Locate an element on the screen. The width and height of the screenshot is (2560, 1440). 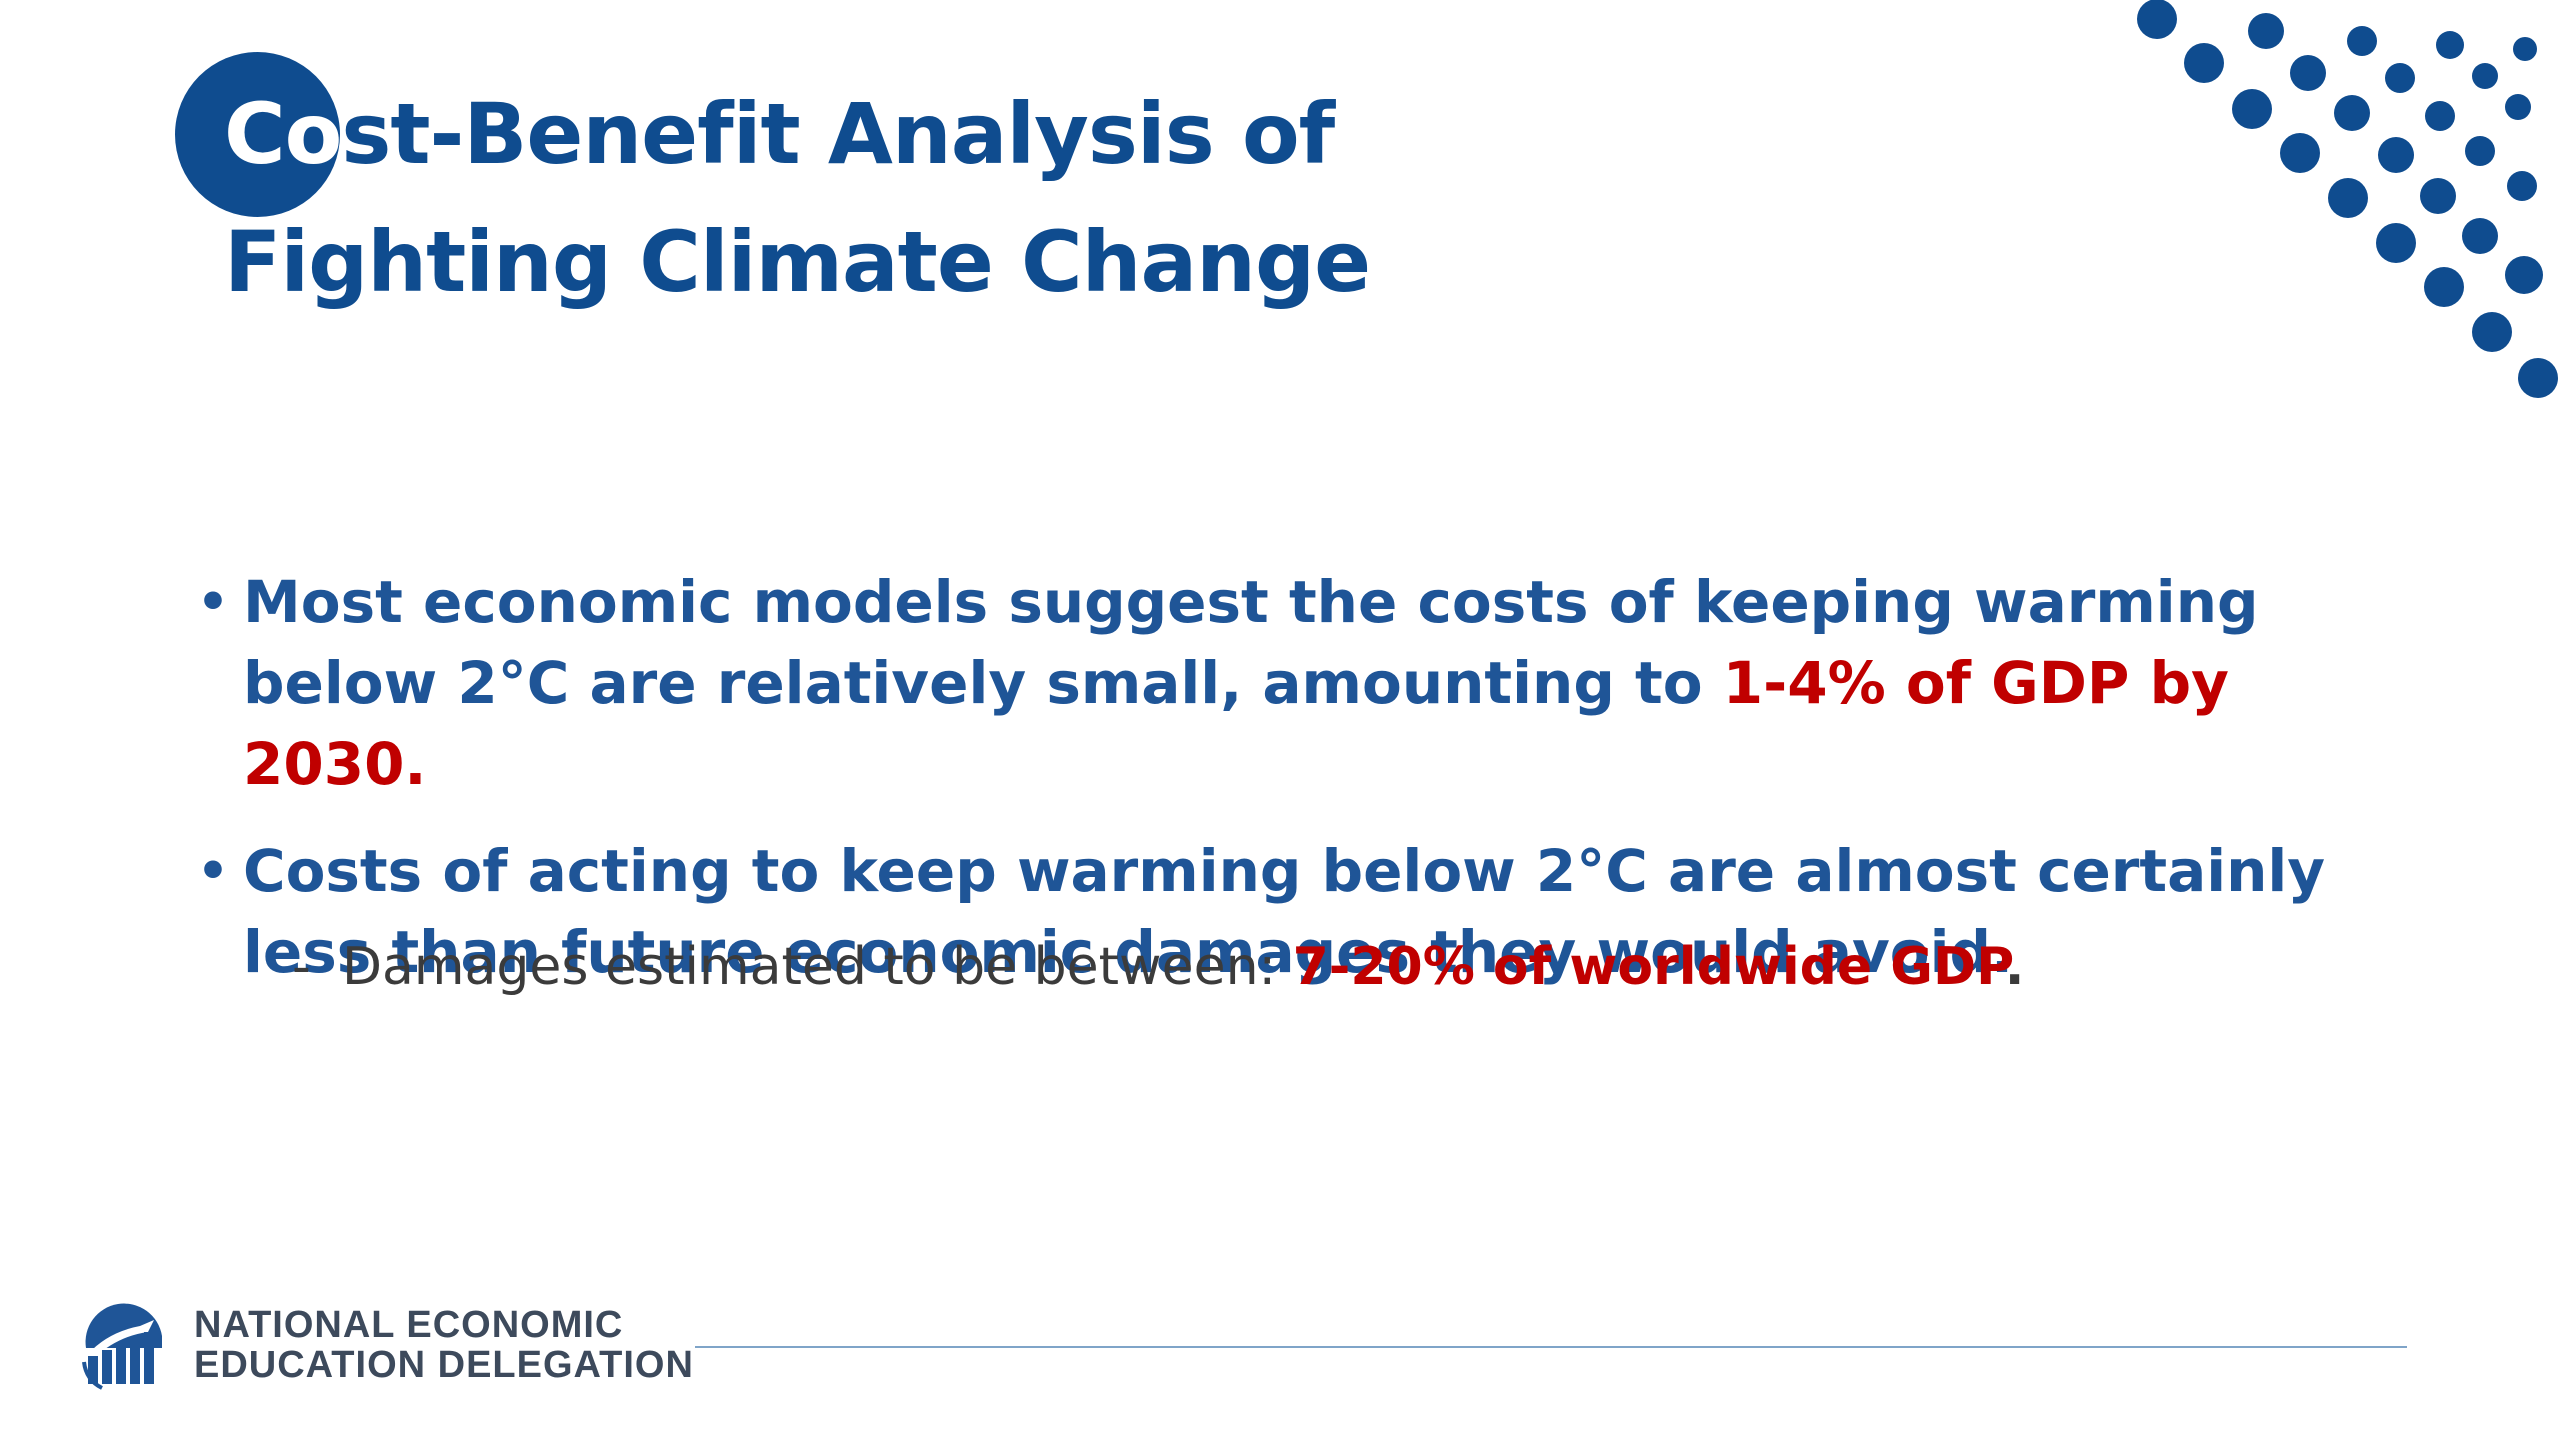
footer-divider is located at coordinates (1551, 1347).